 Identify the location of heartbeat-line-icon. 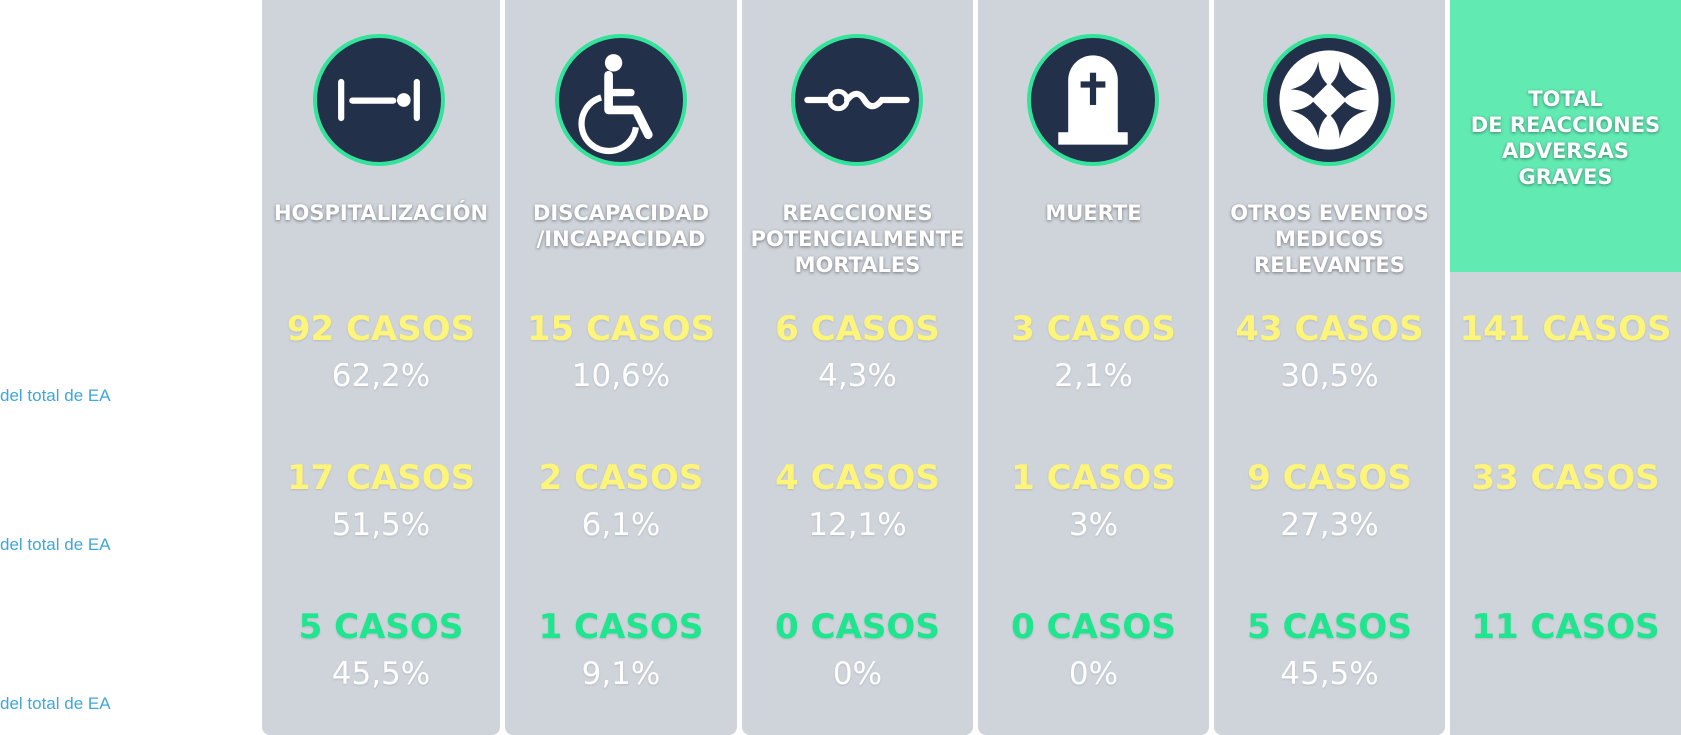
(857, 100).